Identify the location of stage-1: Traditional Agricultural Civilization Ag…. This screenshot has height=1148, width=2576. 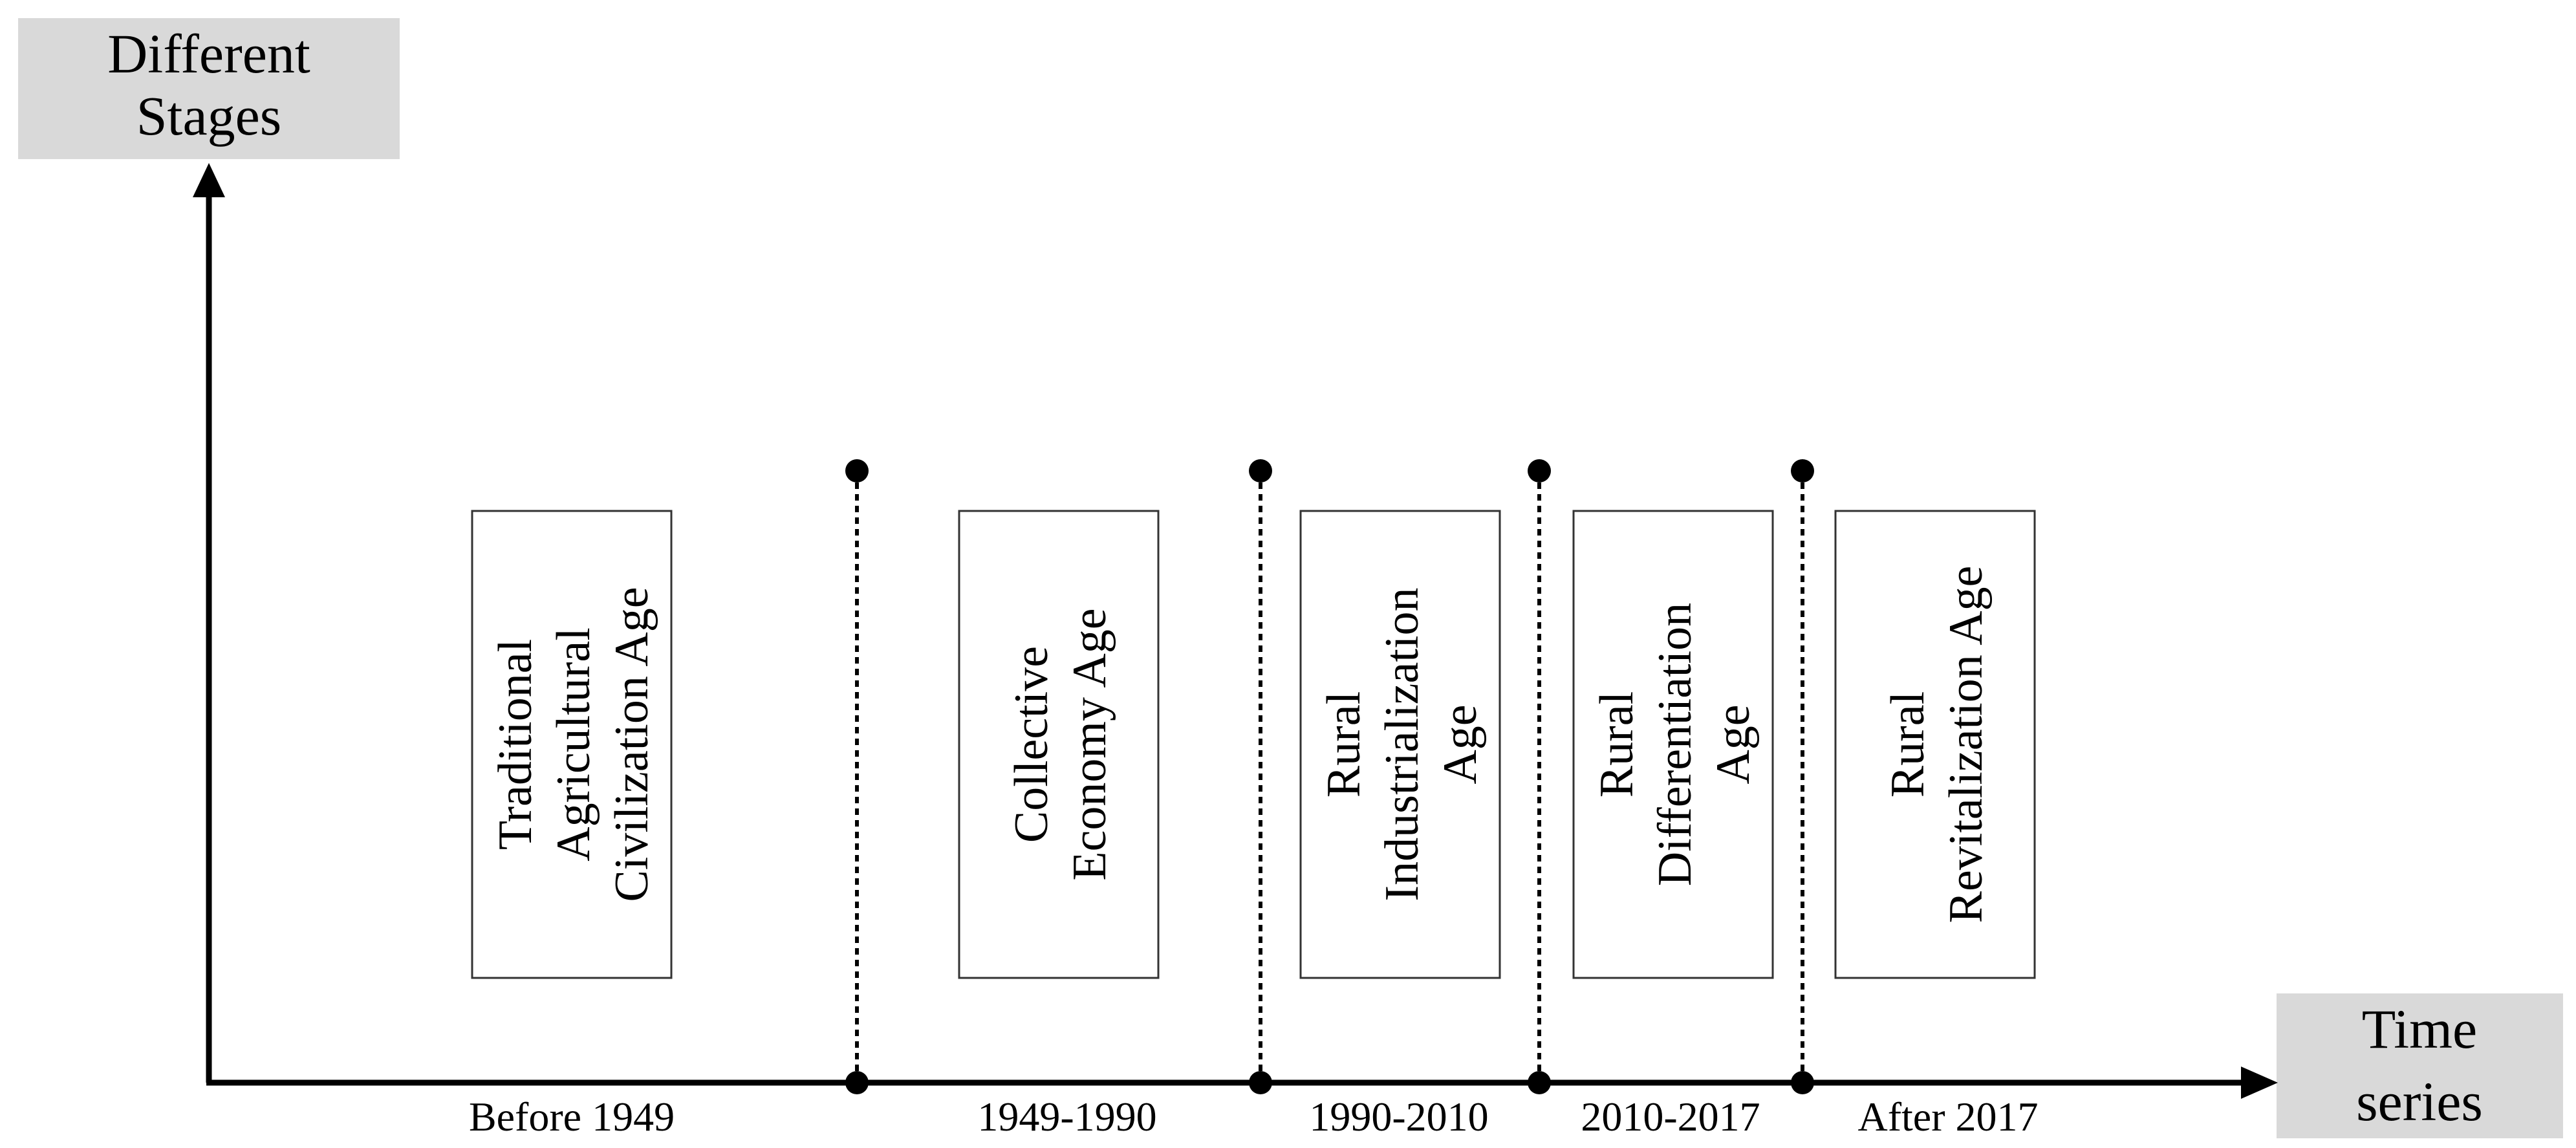
(572, 825).